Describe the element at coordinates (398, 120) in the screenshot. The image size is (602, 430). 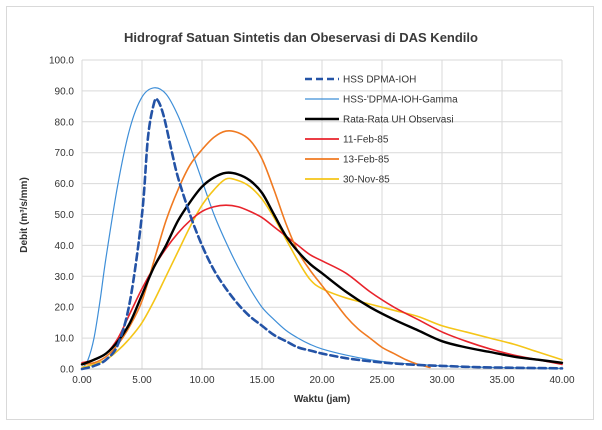
I see `legend-label: Rata-Rata UH Observasi` at that location.